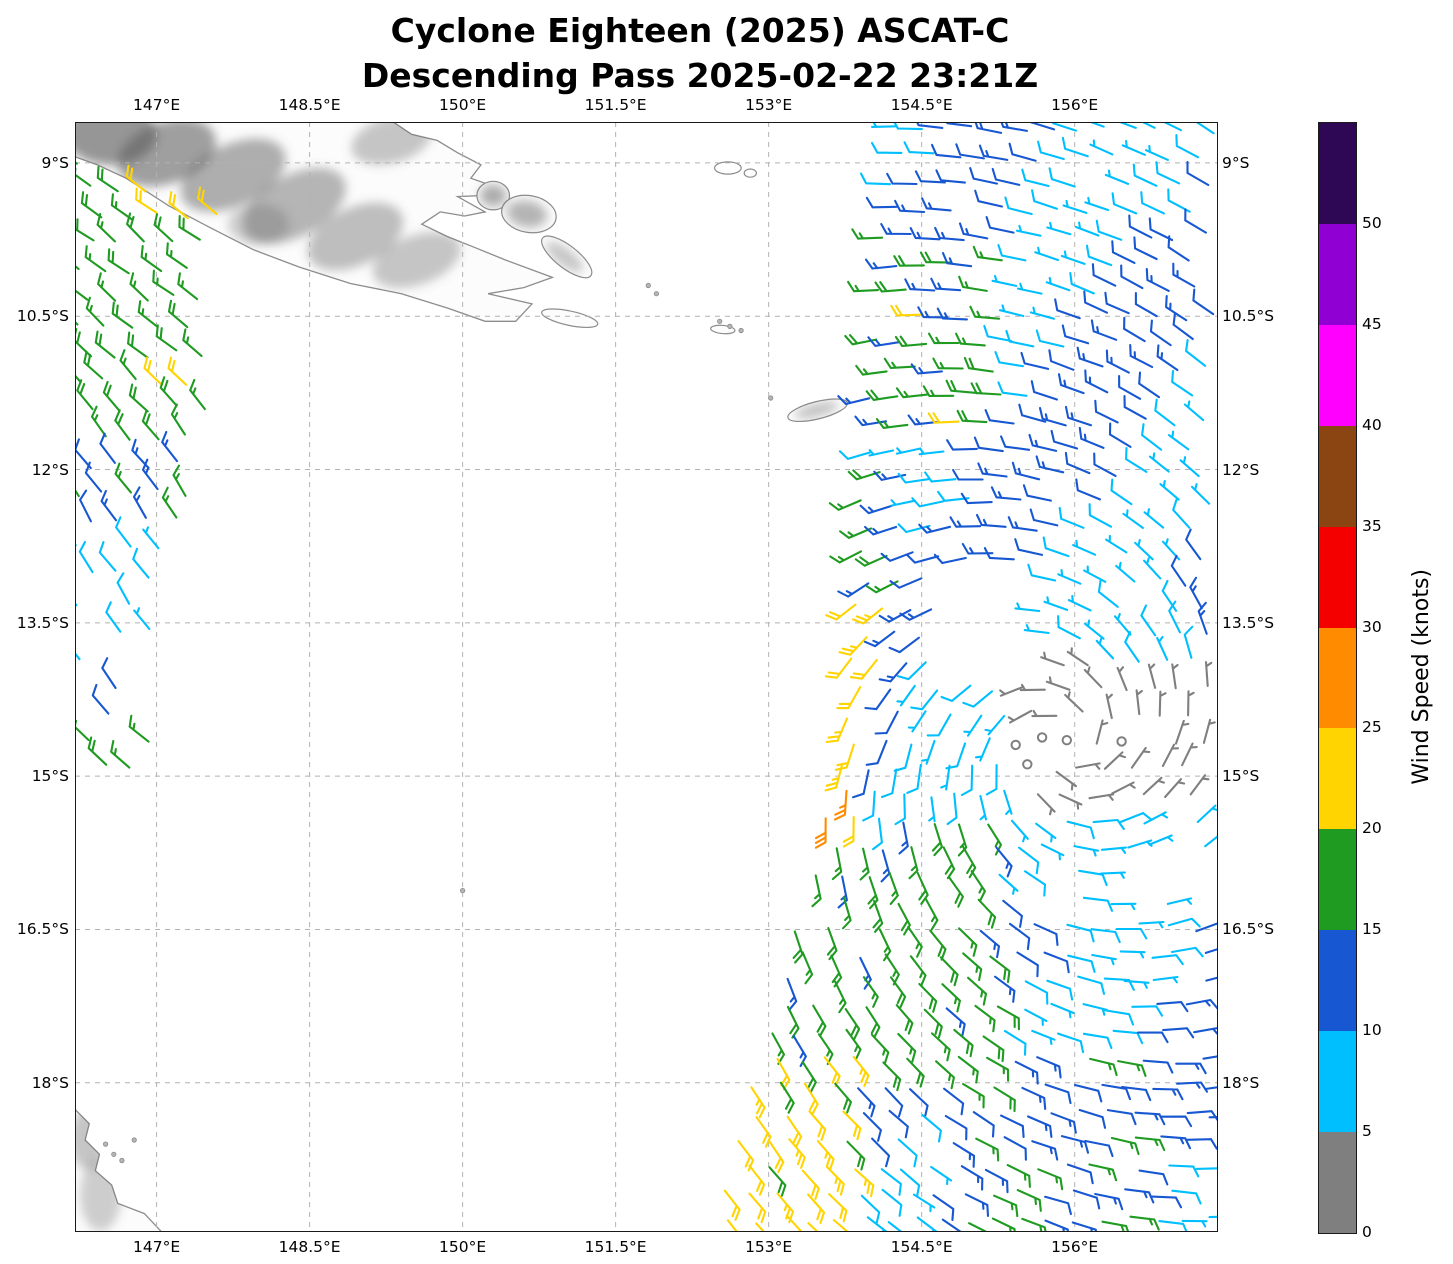  Describe the element at coordinates (1421, 677) in the screenshot. I see `colorbar-axis-label-wrap: Wind Speed (knots)` at that location.